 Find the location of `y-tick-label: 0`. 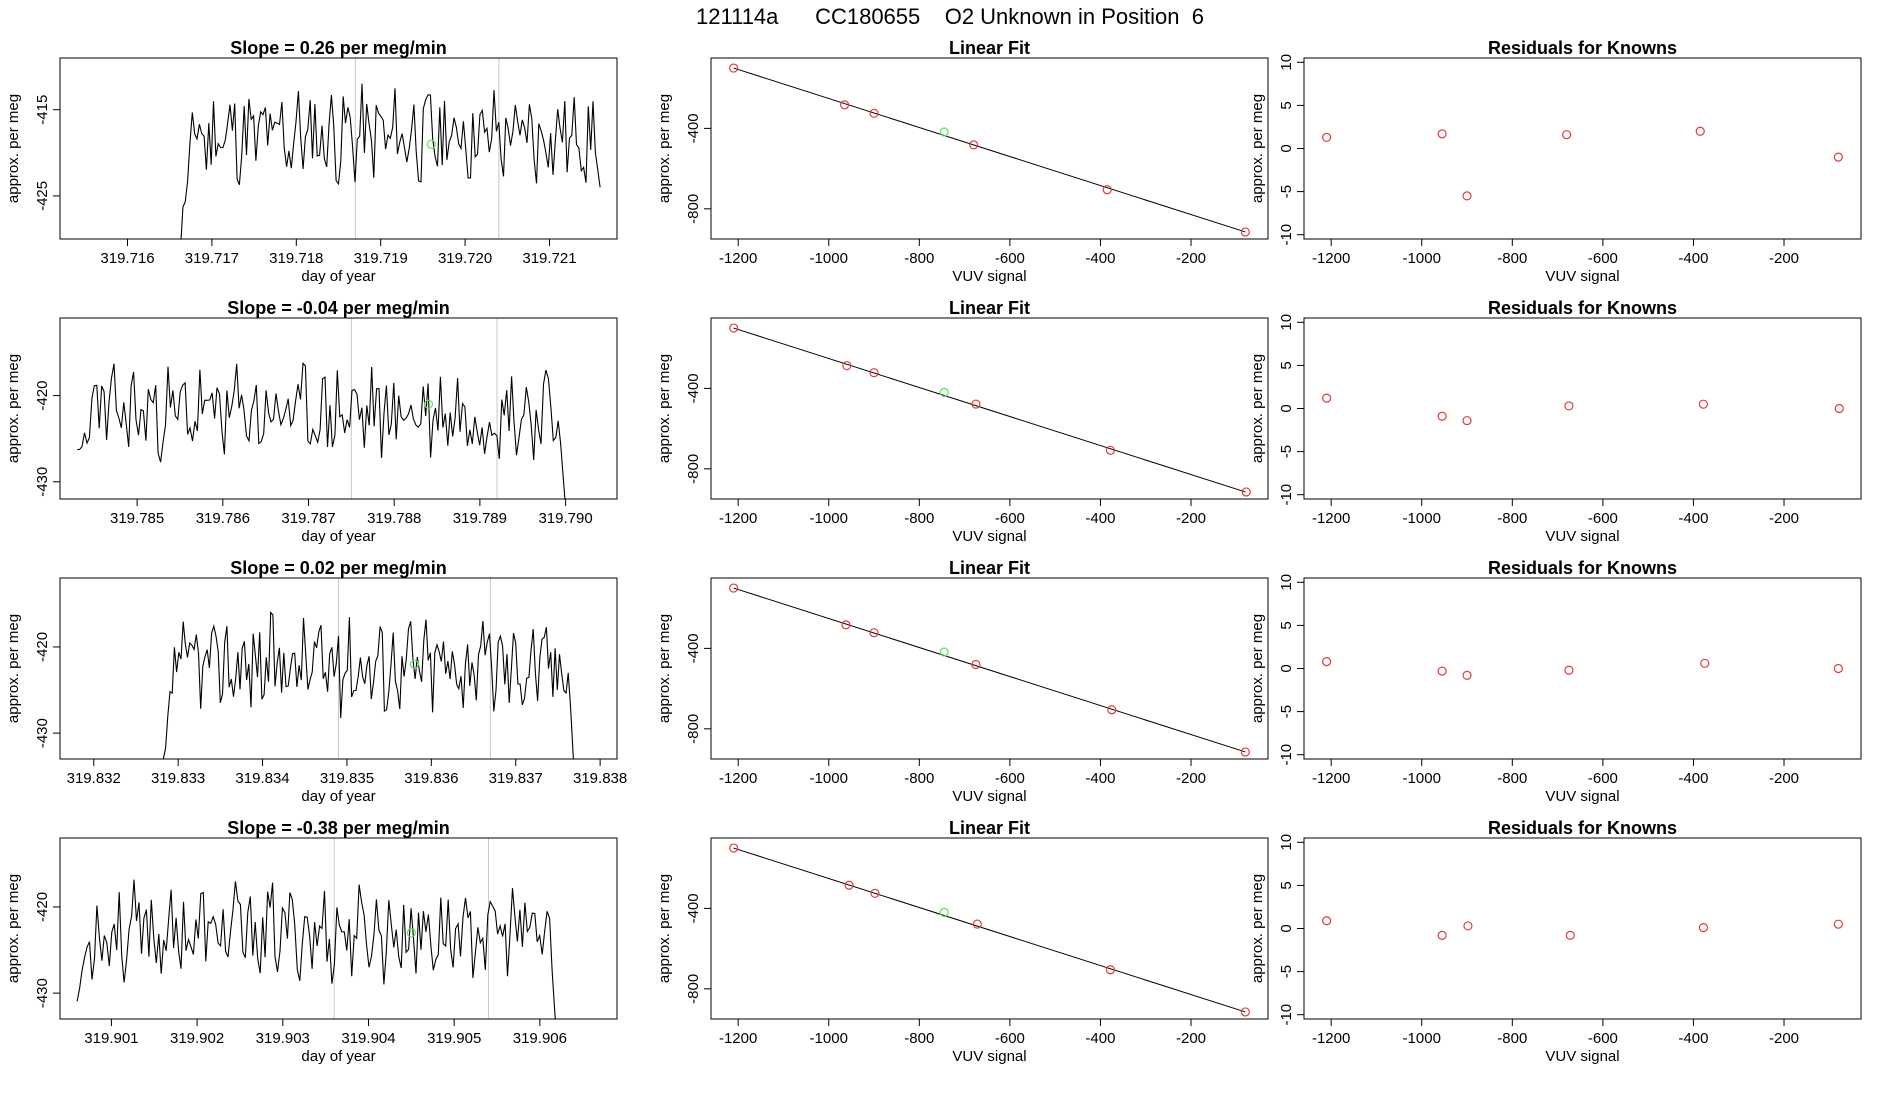

y-tick-label: 0 is located at coordinates (1286, 928).